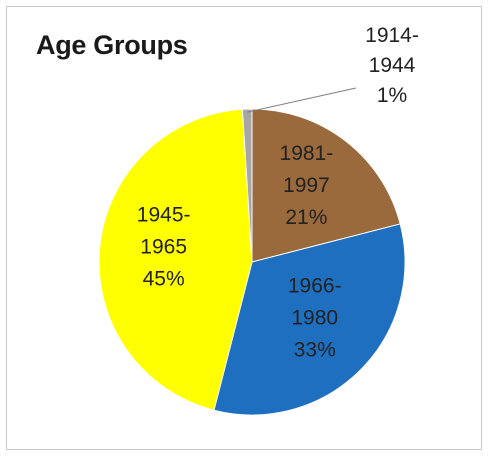 The image size is (489, 456). Describe the element at coordinates (247, 185) in the screenshot. I see `pie-slice-1914-1944` at that location.